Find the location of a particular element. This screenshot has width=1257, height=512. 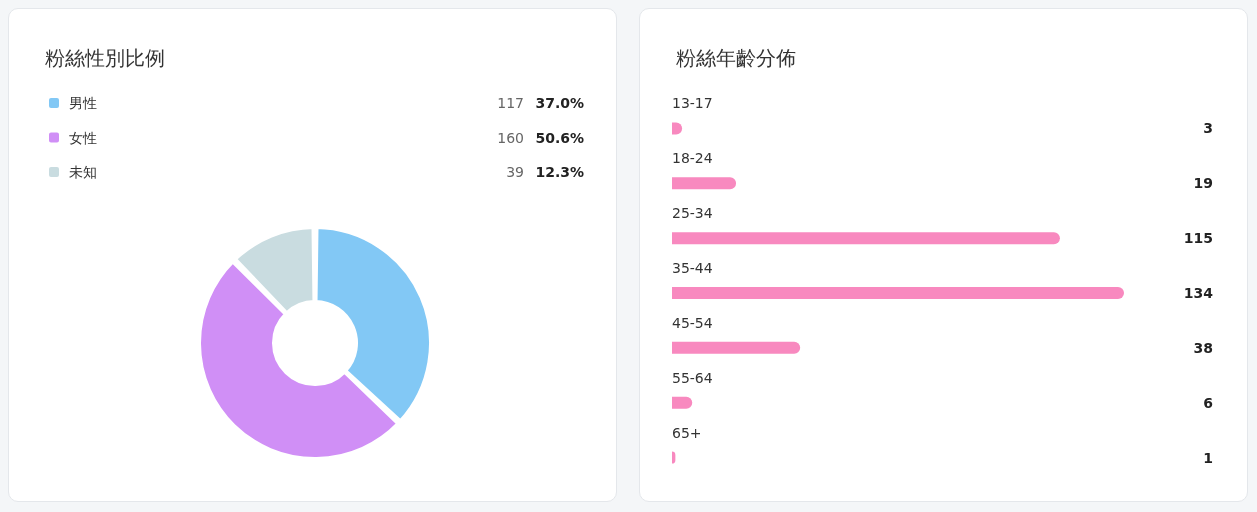

chart-title: 粉絲年齡分佈 is located at coordinates (736, 58).